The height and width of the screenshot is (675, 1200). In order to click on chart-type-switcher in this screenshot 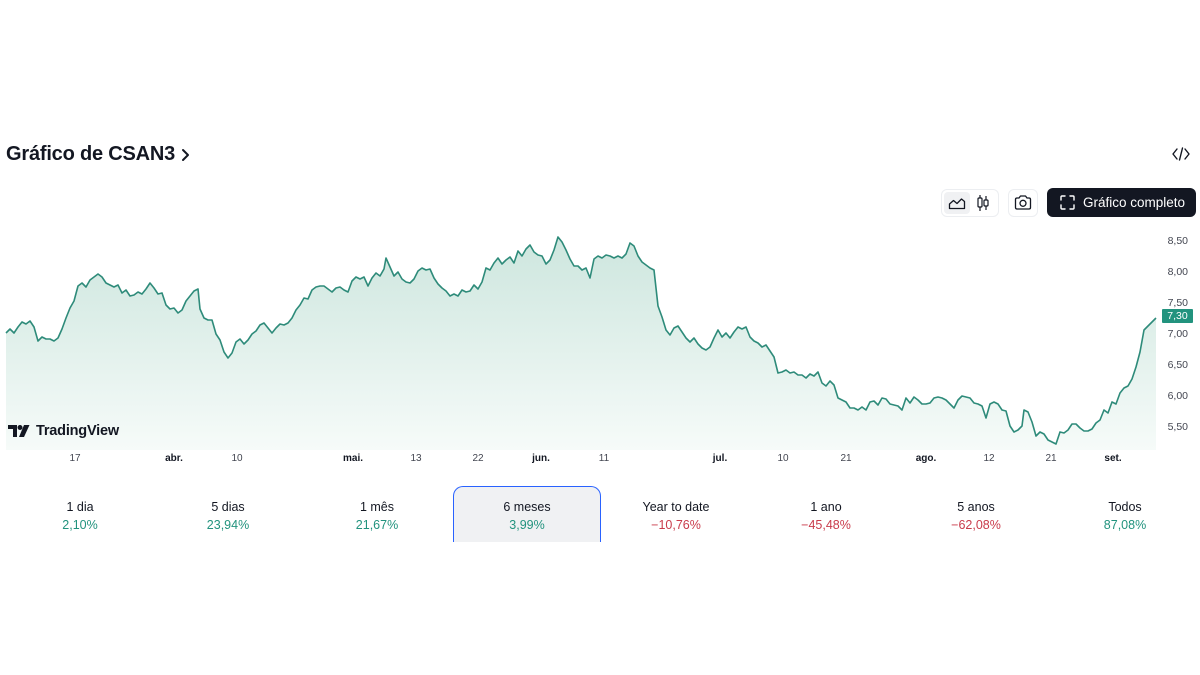, I will do `click(969, 202)`.